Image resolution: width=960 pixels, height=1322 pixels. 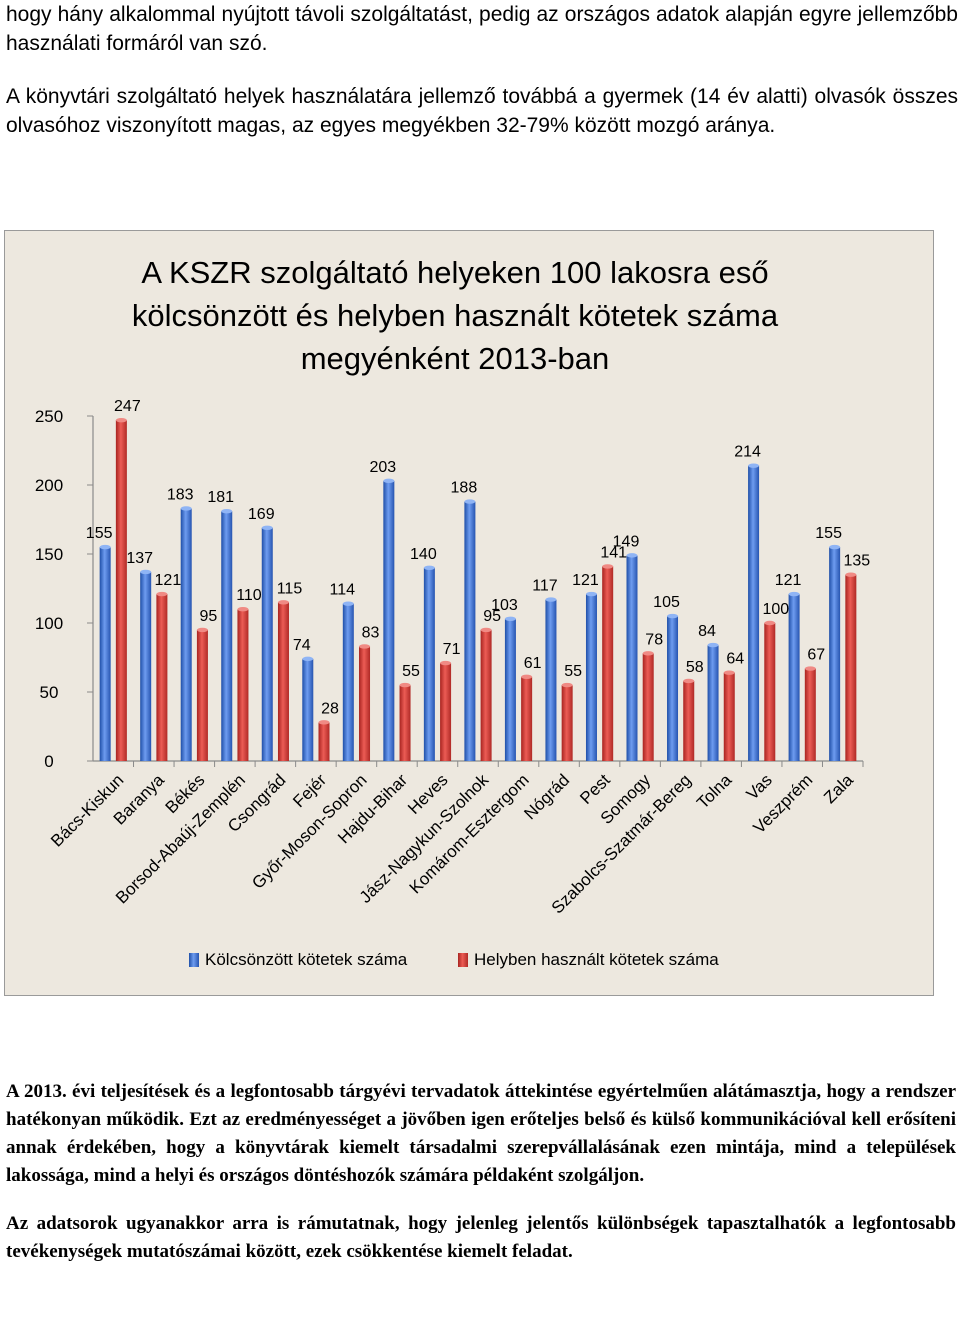 What do you see at coordinates (626, 541) in the screenshot?
I see `data-label: 149` at bounding box center [626, 541].